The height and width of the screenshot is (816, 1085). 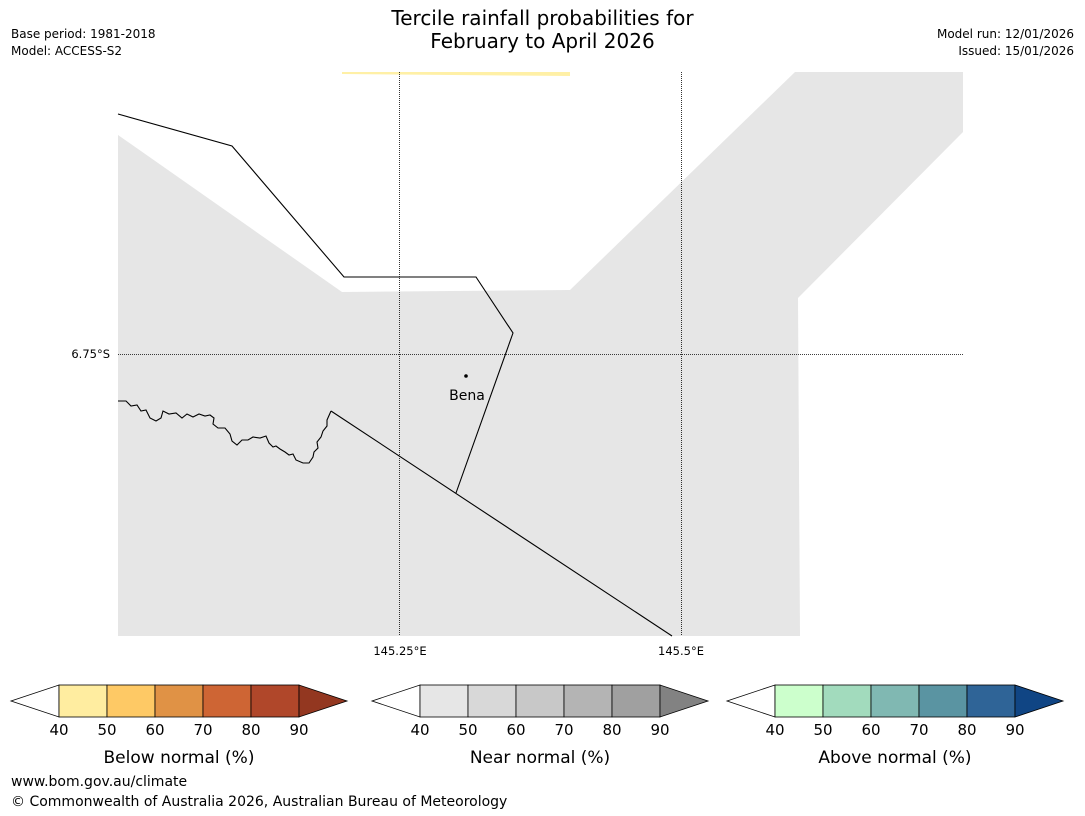 I want to click on legend-title: Above normal (%), so click(x=894, y=758).